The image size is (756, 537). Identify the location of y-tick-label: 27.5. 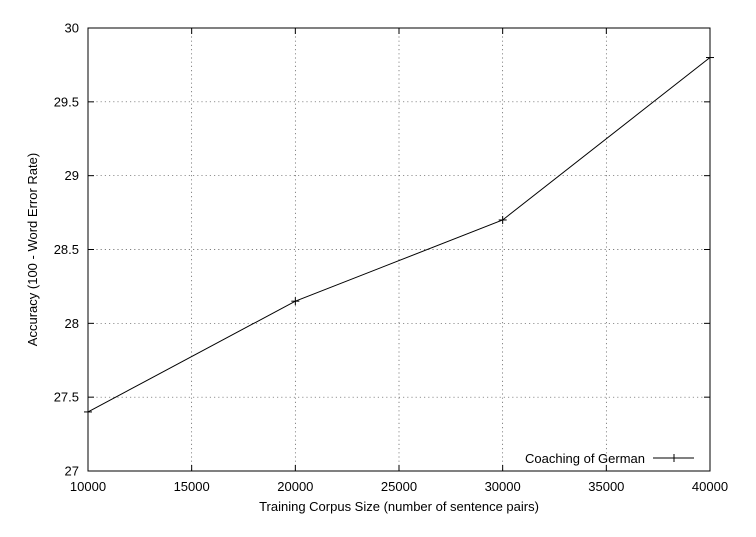
(66, 397).